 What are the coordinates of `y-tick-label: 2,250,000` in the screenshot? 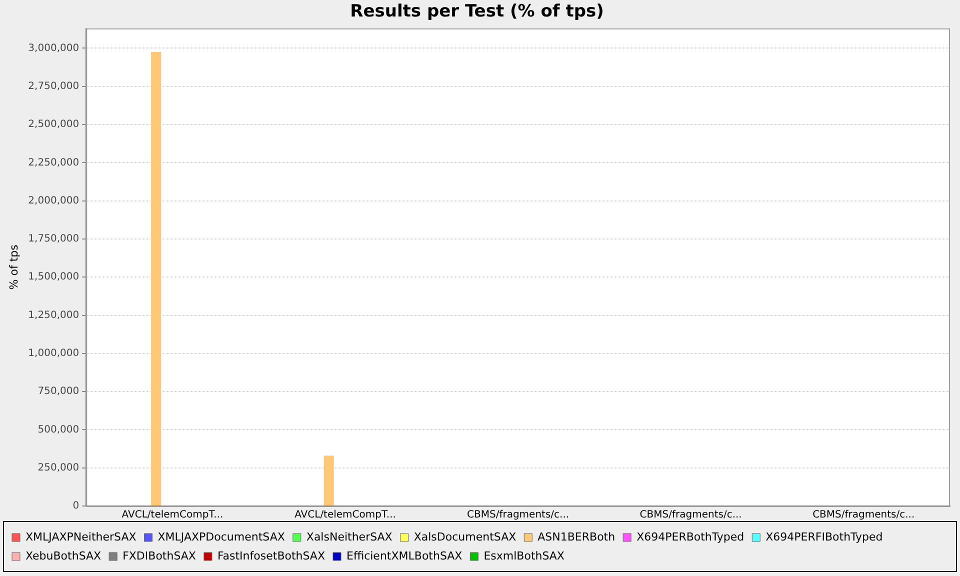 It's located at (54, 162).